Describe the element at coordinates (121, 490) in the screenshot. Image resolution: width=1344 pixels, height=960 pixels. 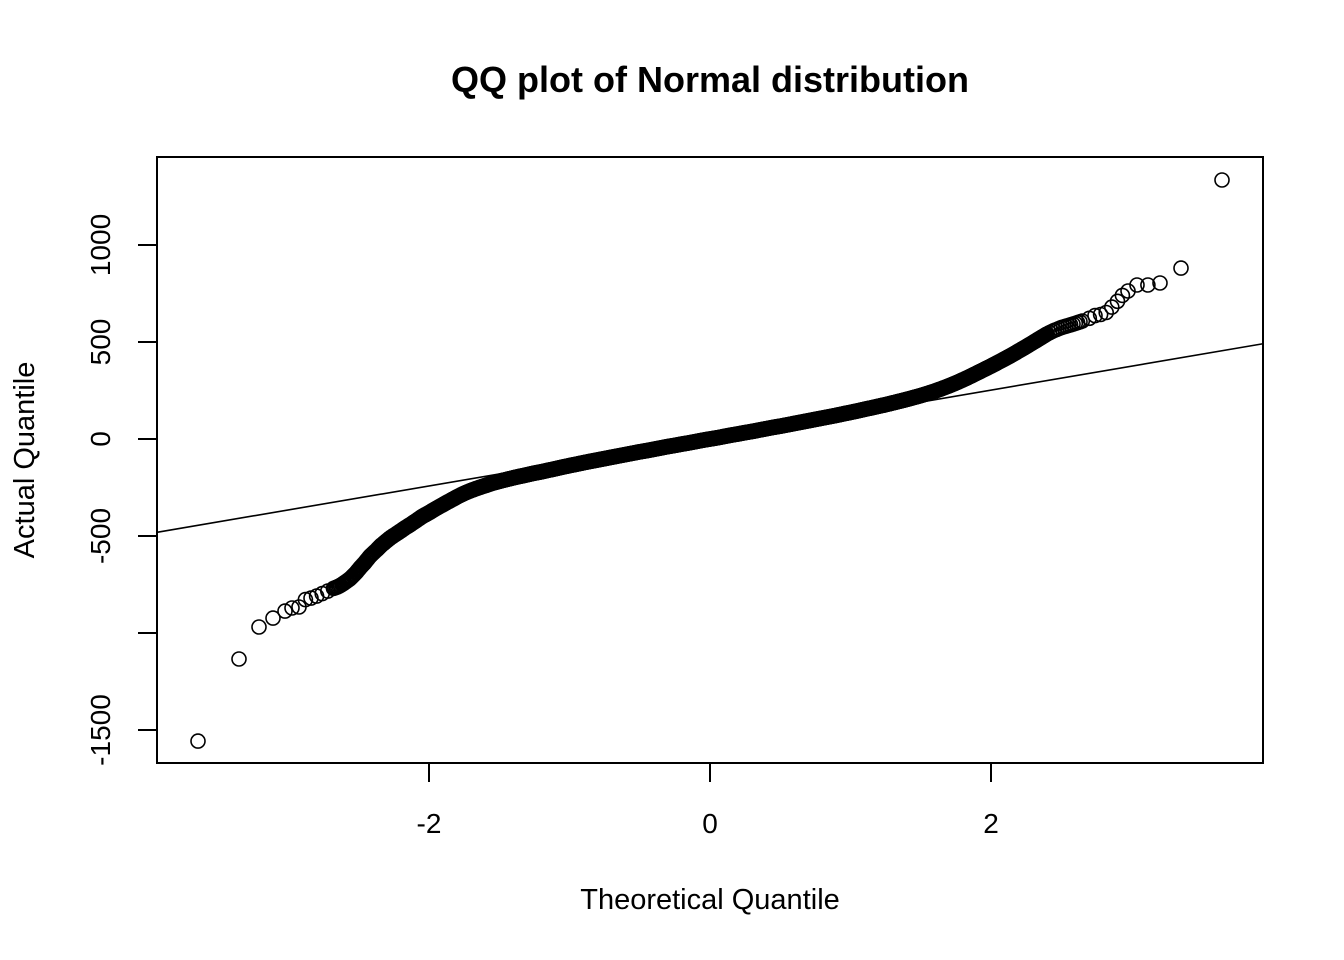
I see `y-axis: -1500 -500 0 500 1000` at that location.